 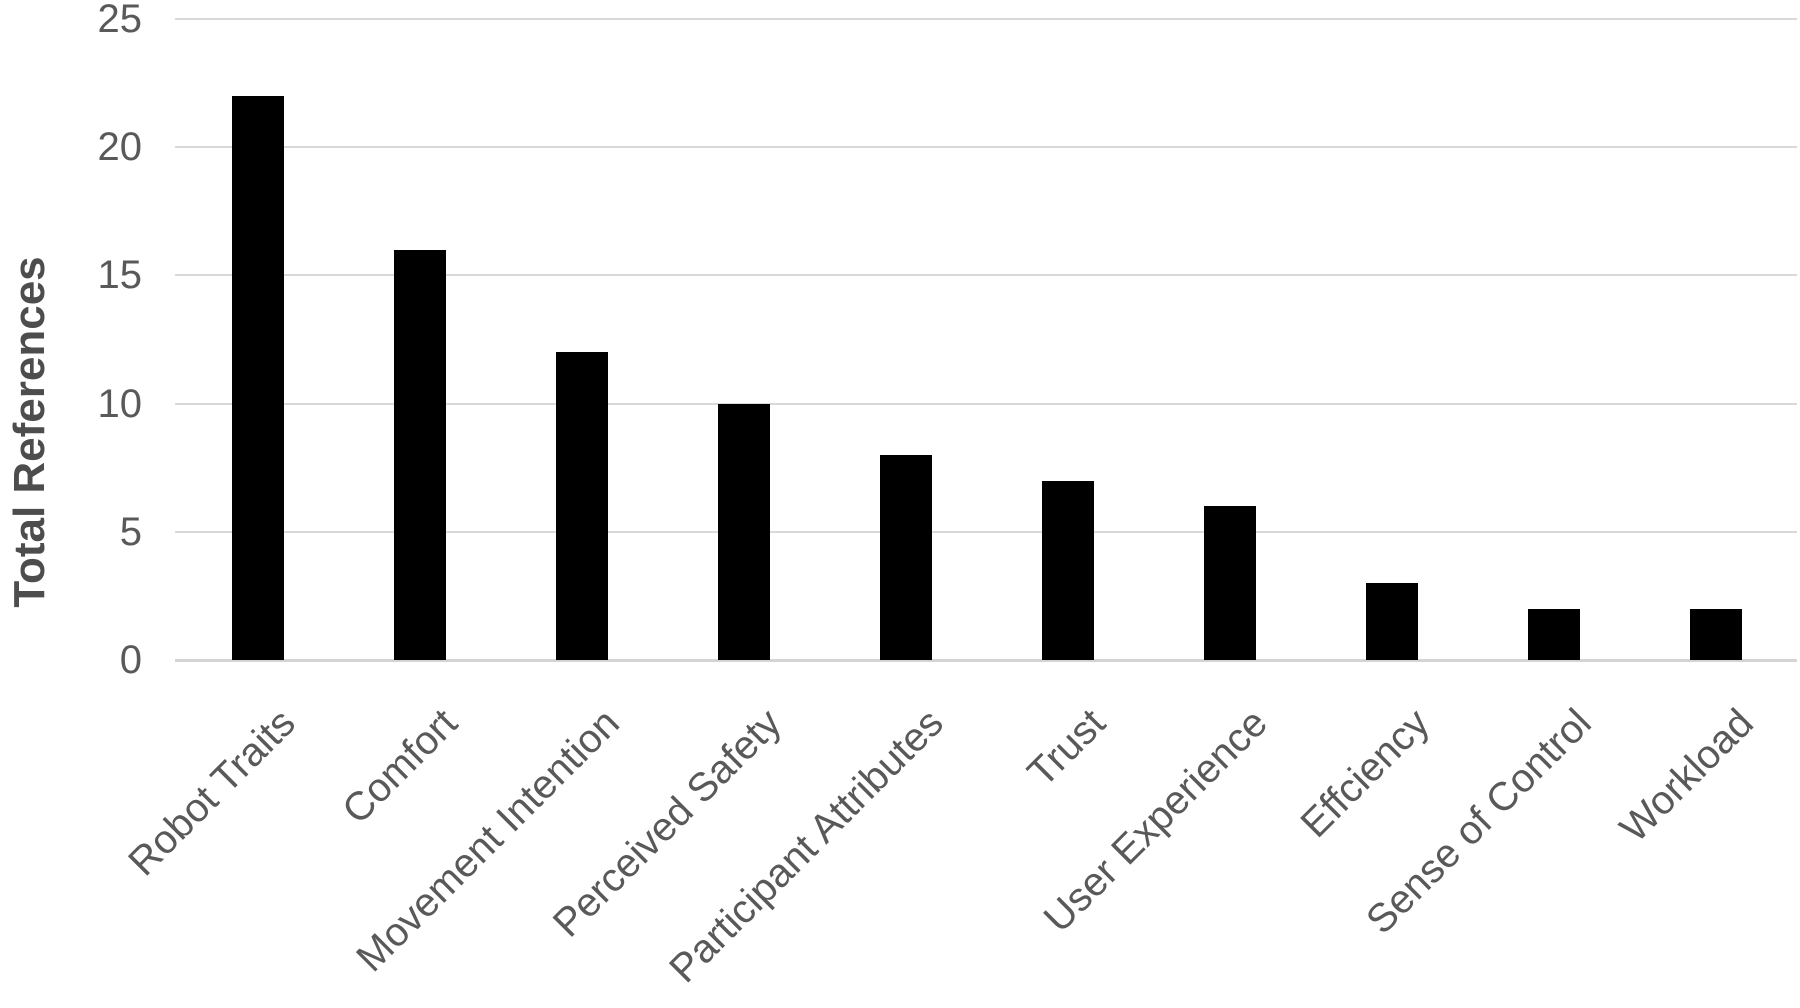 I want to click on y-tick-label-20: 20, so click(x=120, y=147).